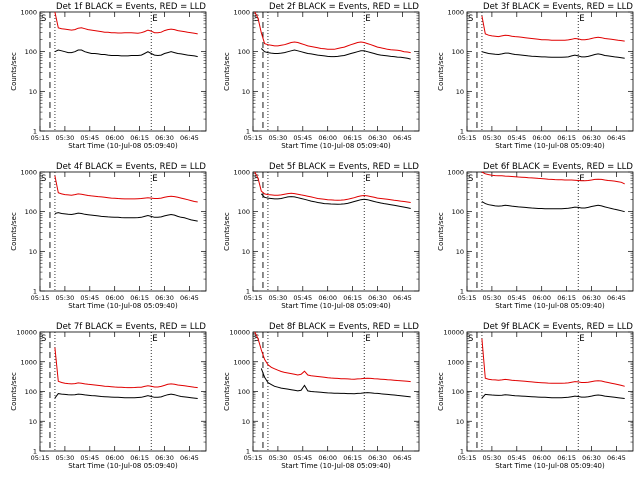 The width and height of the screenshot is (640, 480). What do you see at coordinates (453, 333) in the screenshot?
I see `y-tick-label: 10000` at bounding box center [453, 333].